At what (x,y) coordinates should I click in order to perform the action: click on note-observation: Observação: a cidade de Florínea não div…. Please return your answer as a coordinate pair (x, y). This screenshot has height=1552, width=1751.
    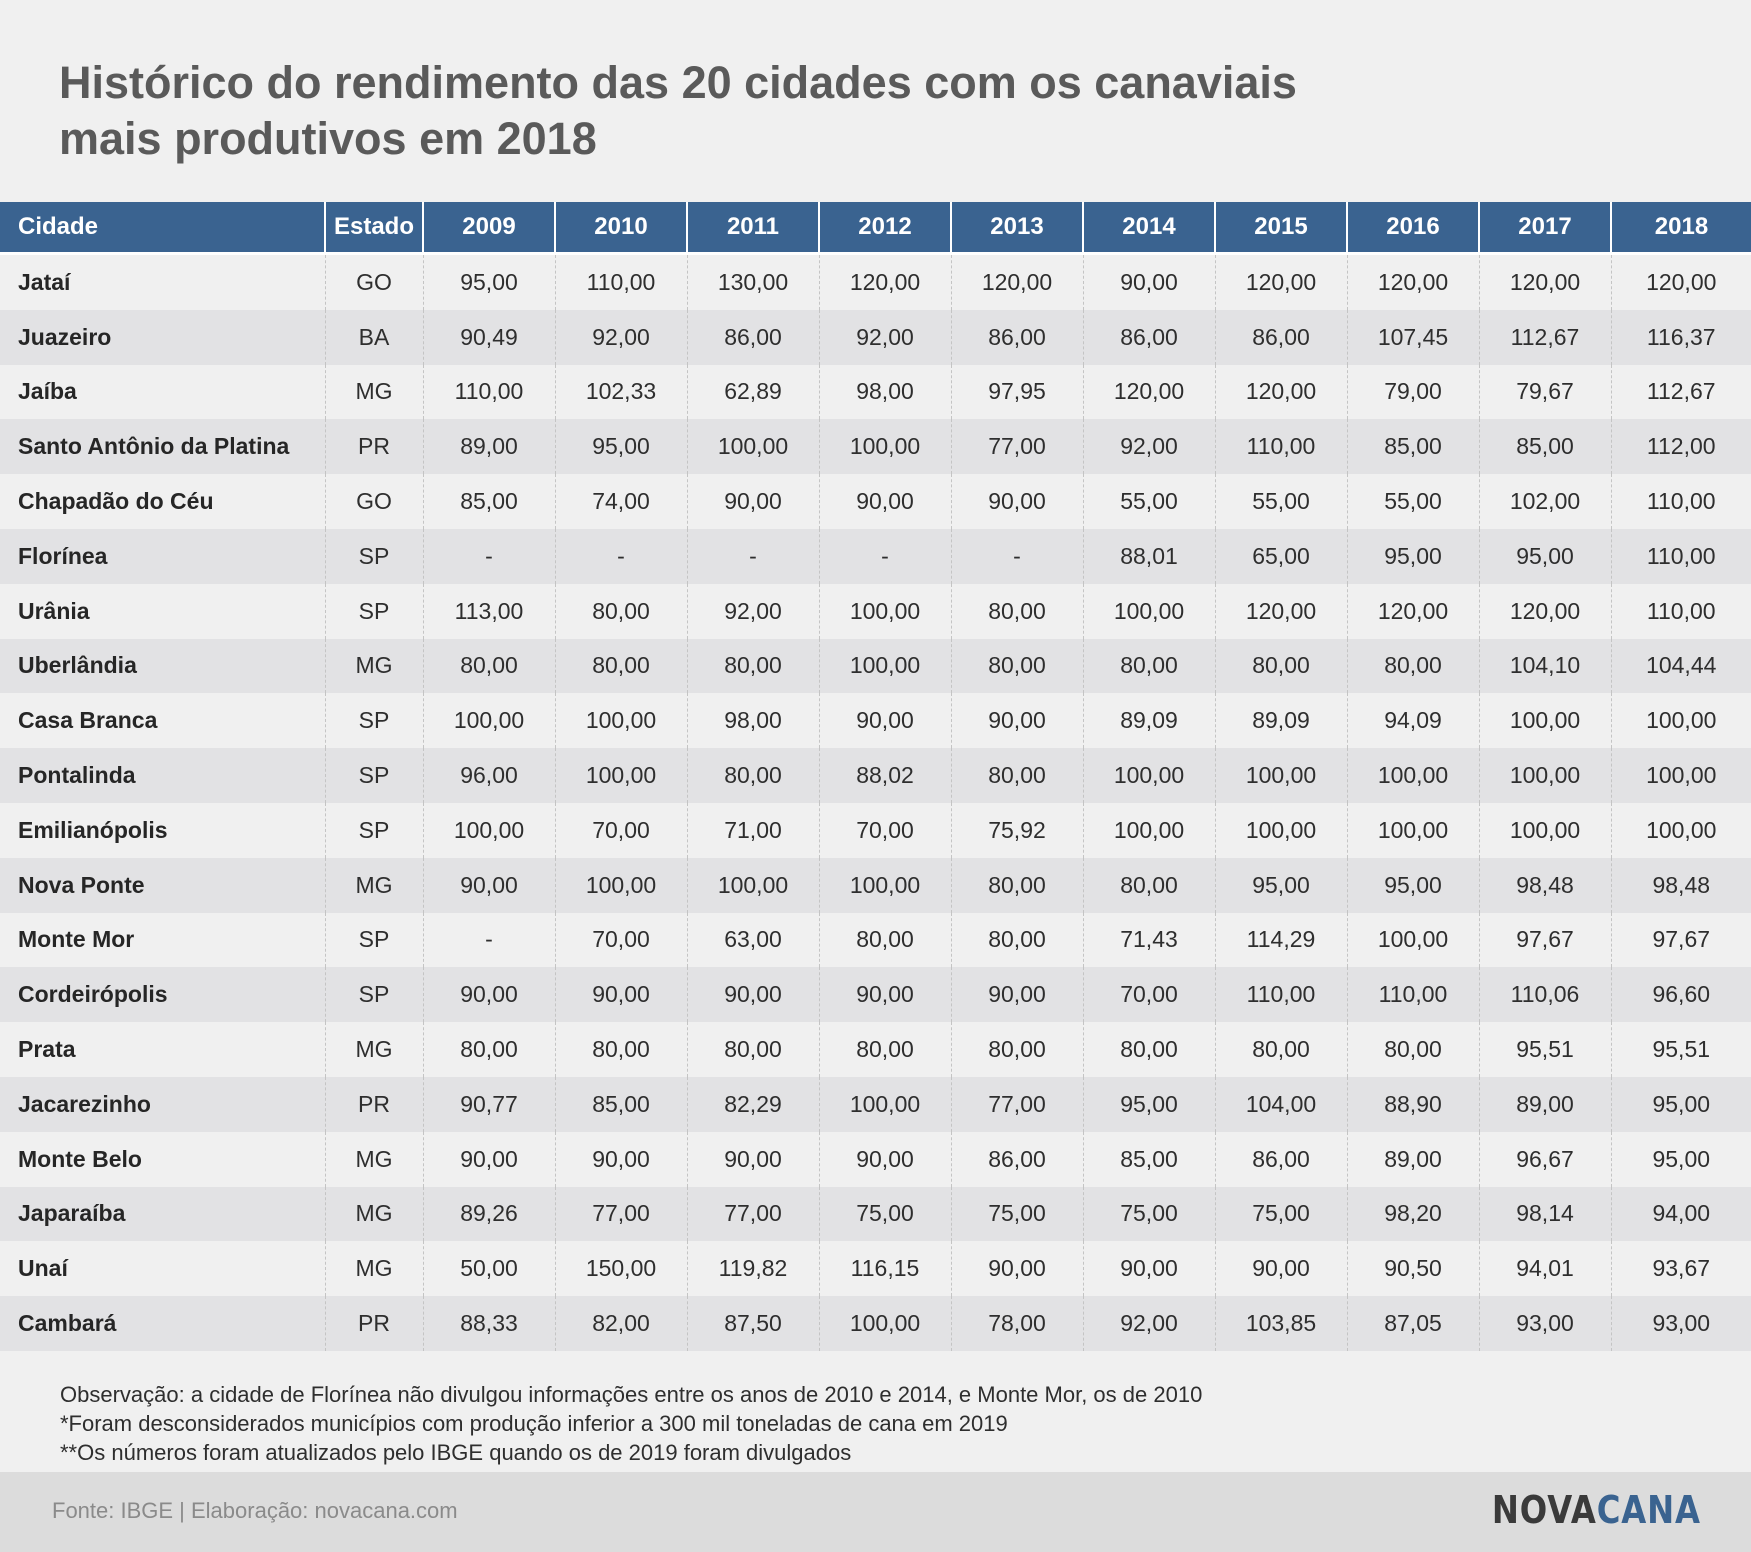
    Looking at the image, I should click on (631, 1394).